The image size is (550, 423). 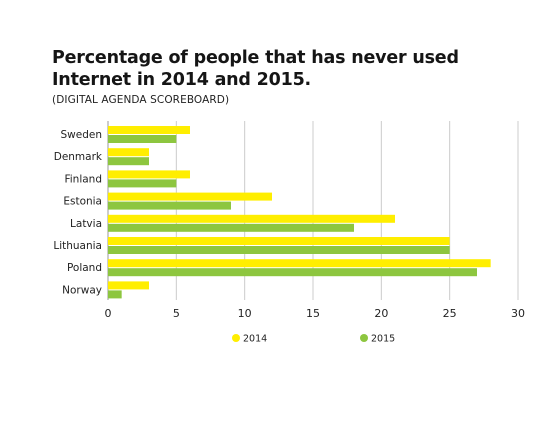 I want to click on bar-2015-finland, so click(x=142, y=183).